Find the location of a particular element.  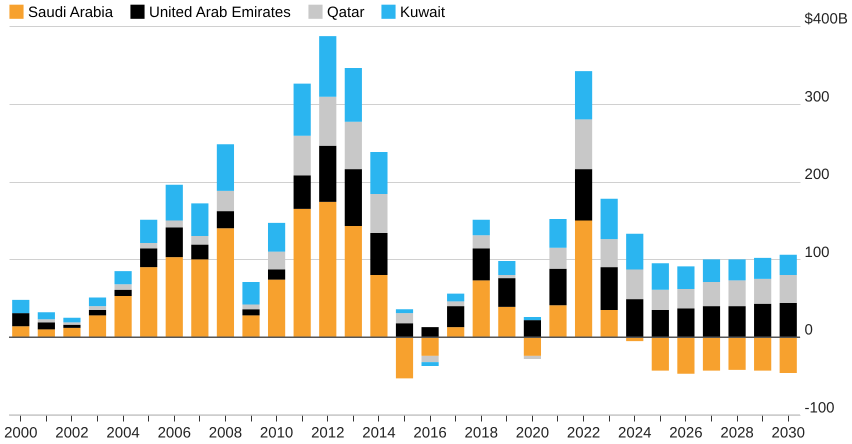

x-tick-label: 2022 is located at coordinates (583, 433).